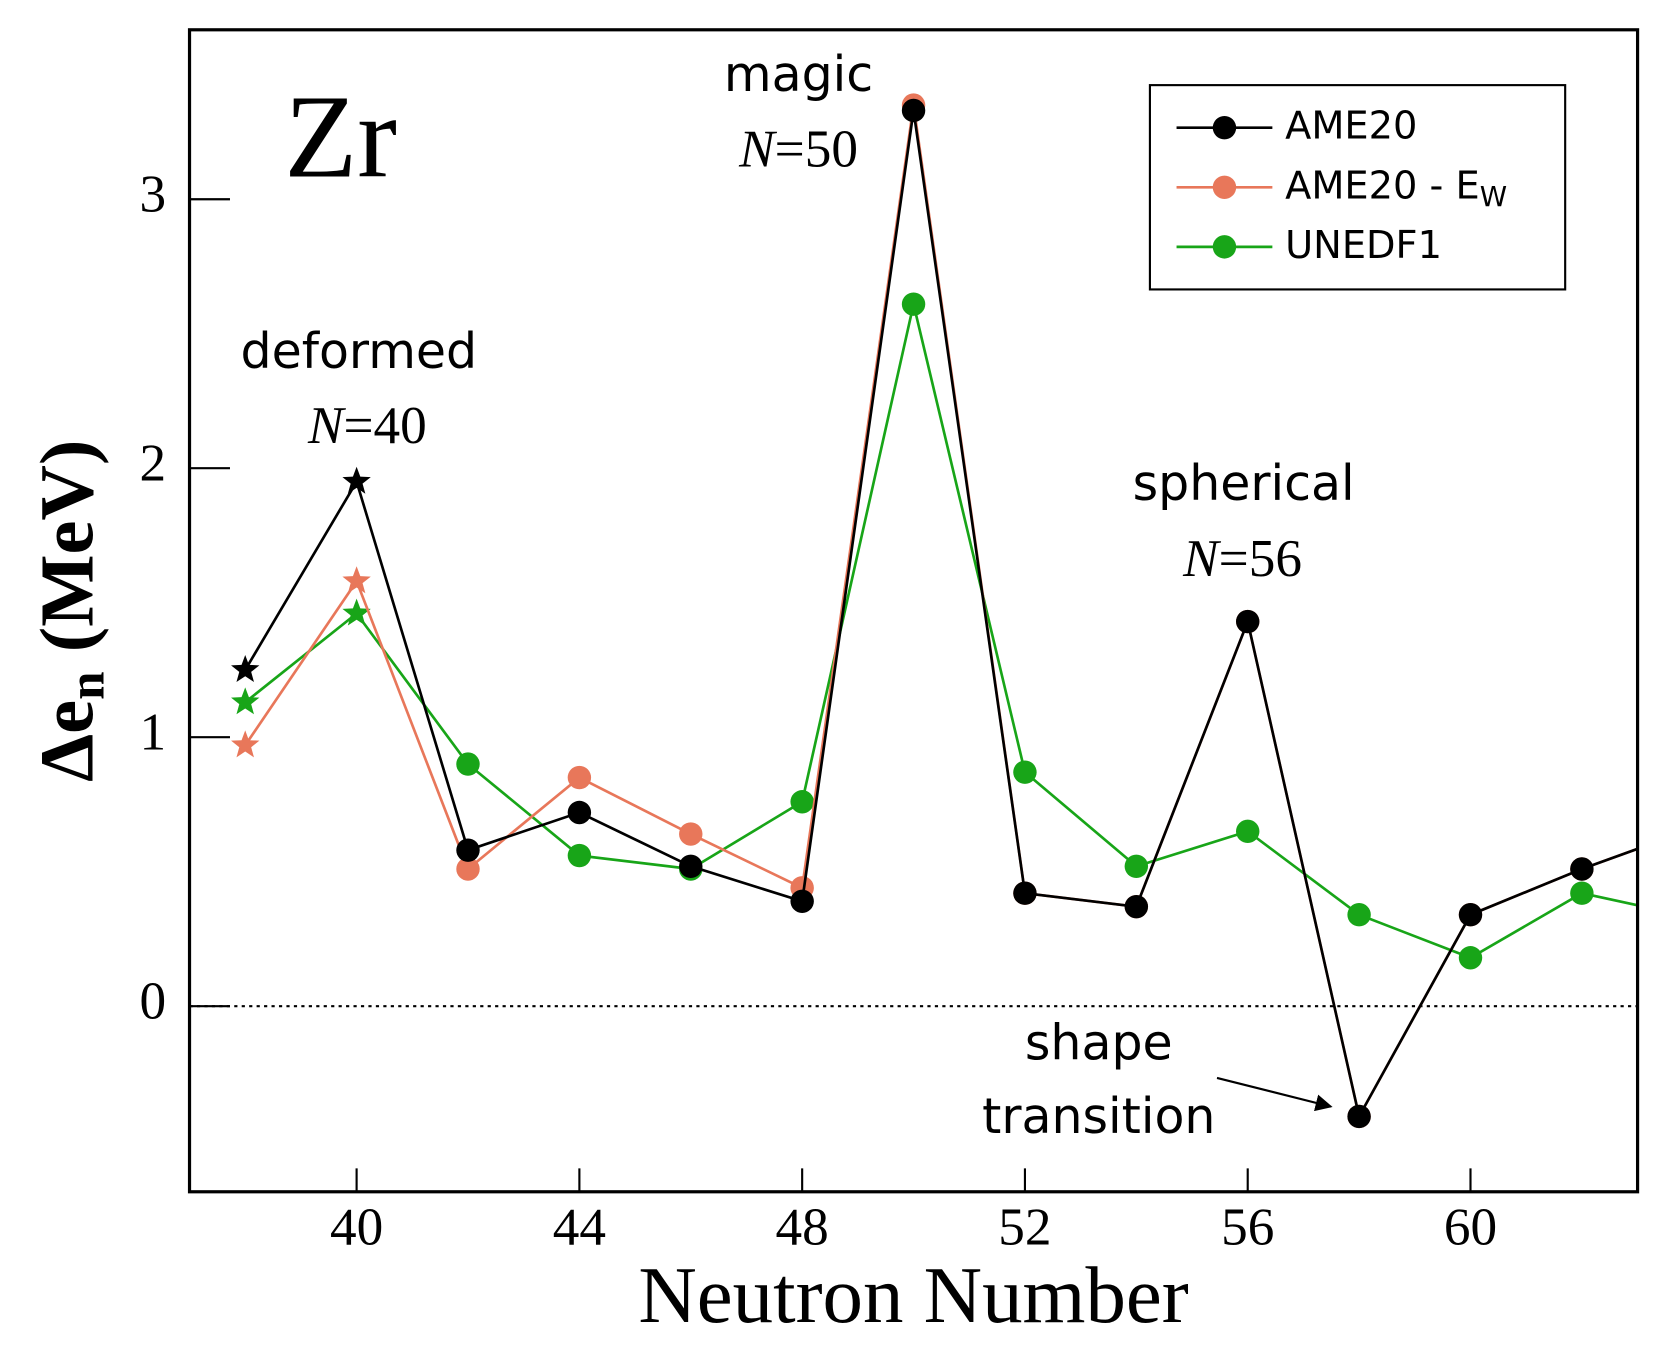 This screenshot has height=1345, width=1661. I want to click on chart-title: Zr, so click(340, 136).